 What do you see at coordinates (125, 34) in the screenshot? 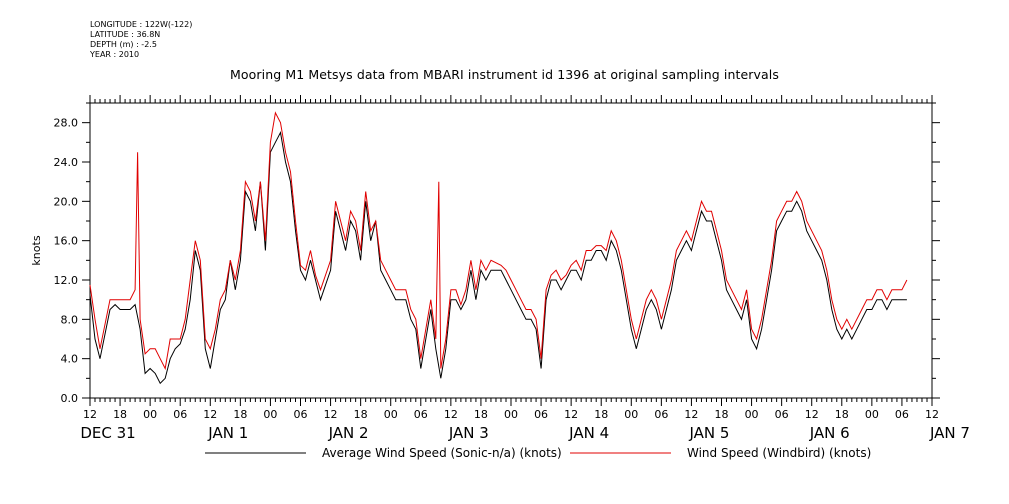
I see `latitude-text: LATITUDE : 36.8N` at bounding box center [125, 34].